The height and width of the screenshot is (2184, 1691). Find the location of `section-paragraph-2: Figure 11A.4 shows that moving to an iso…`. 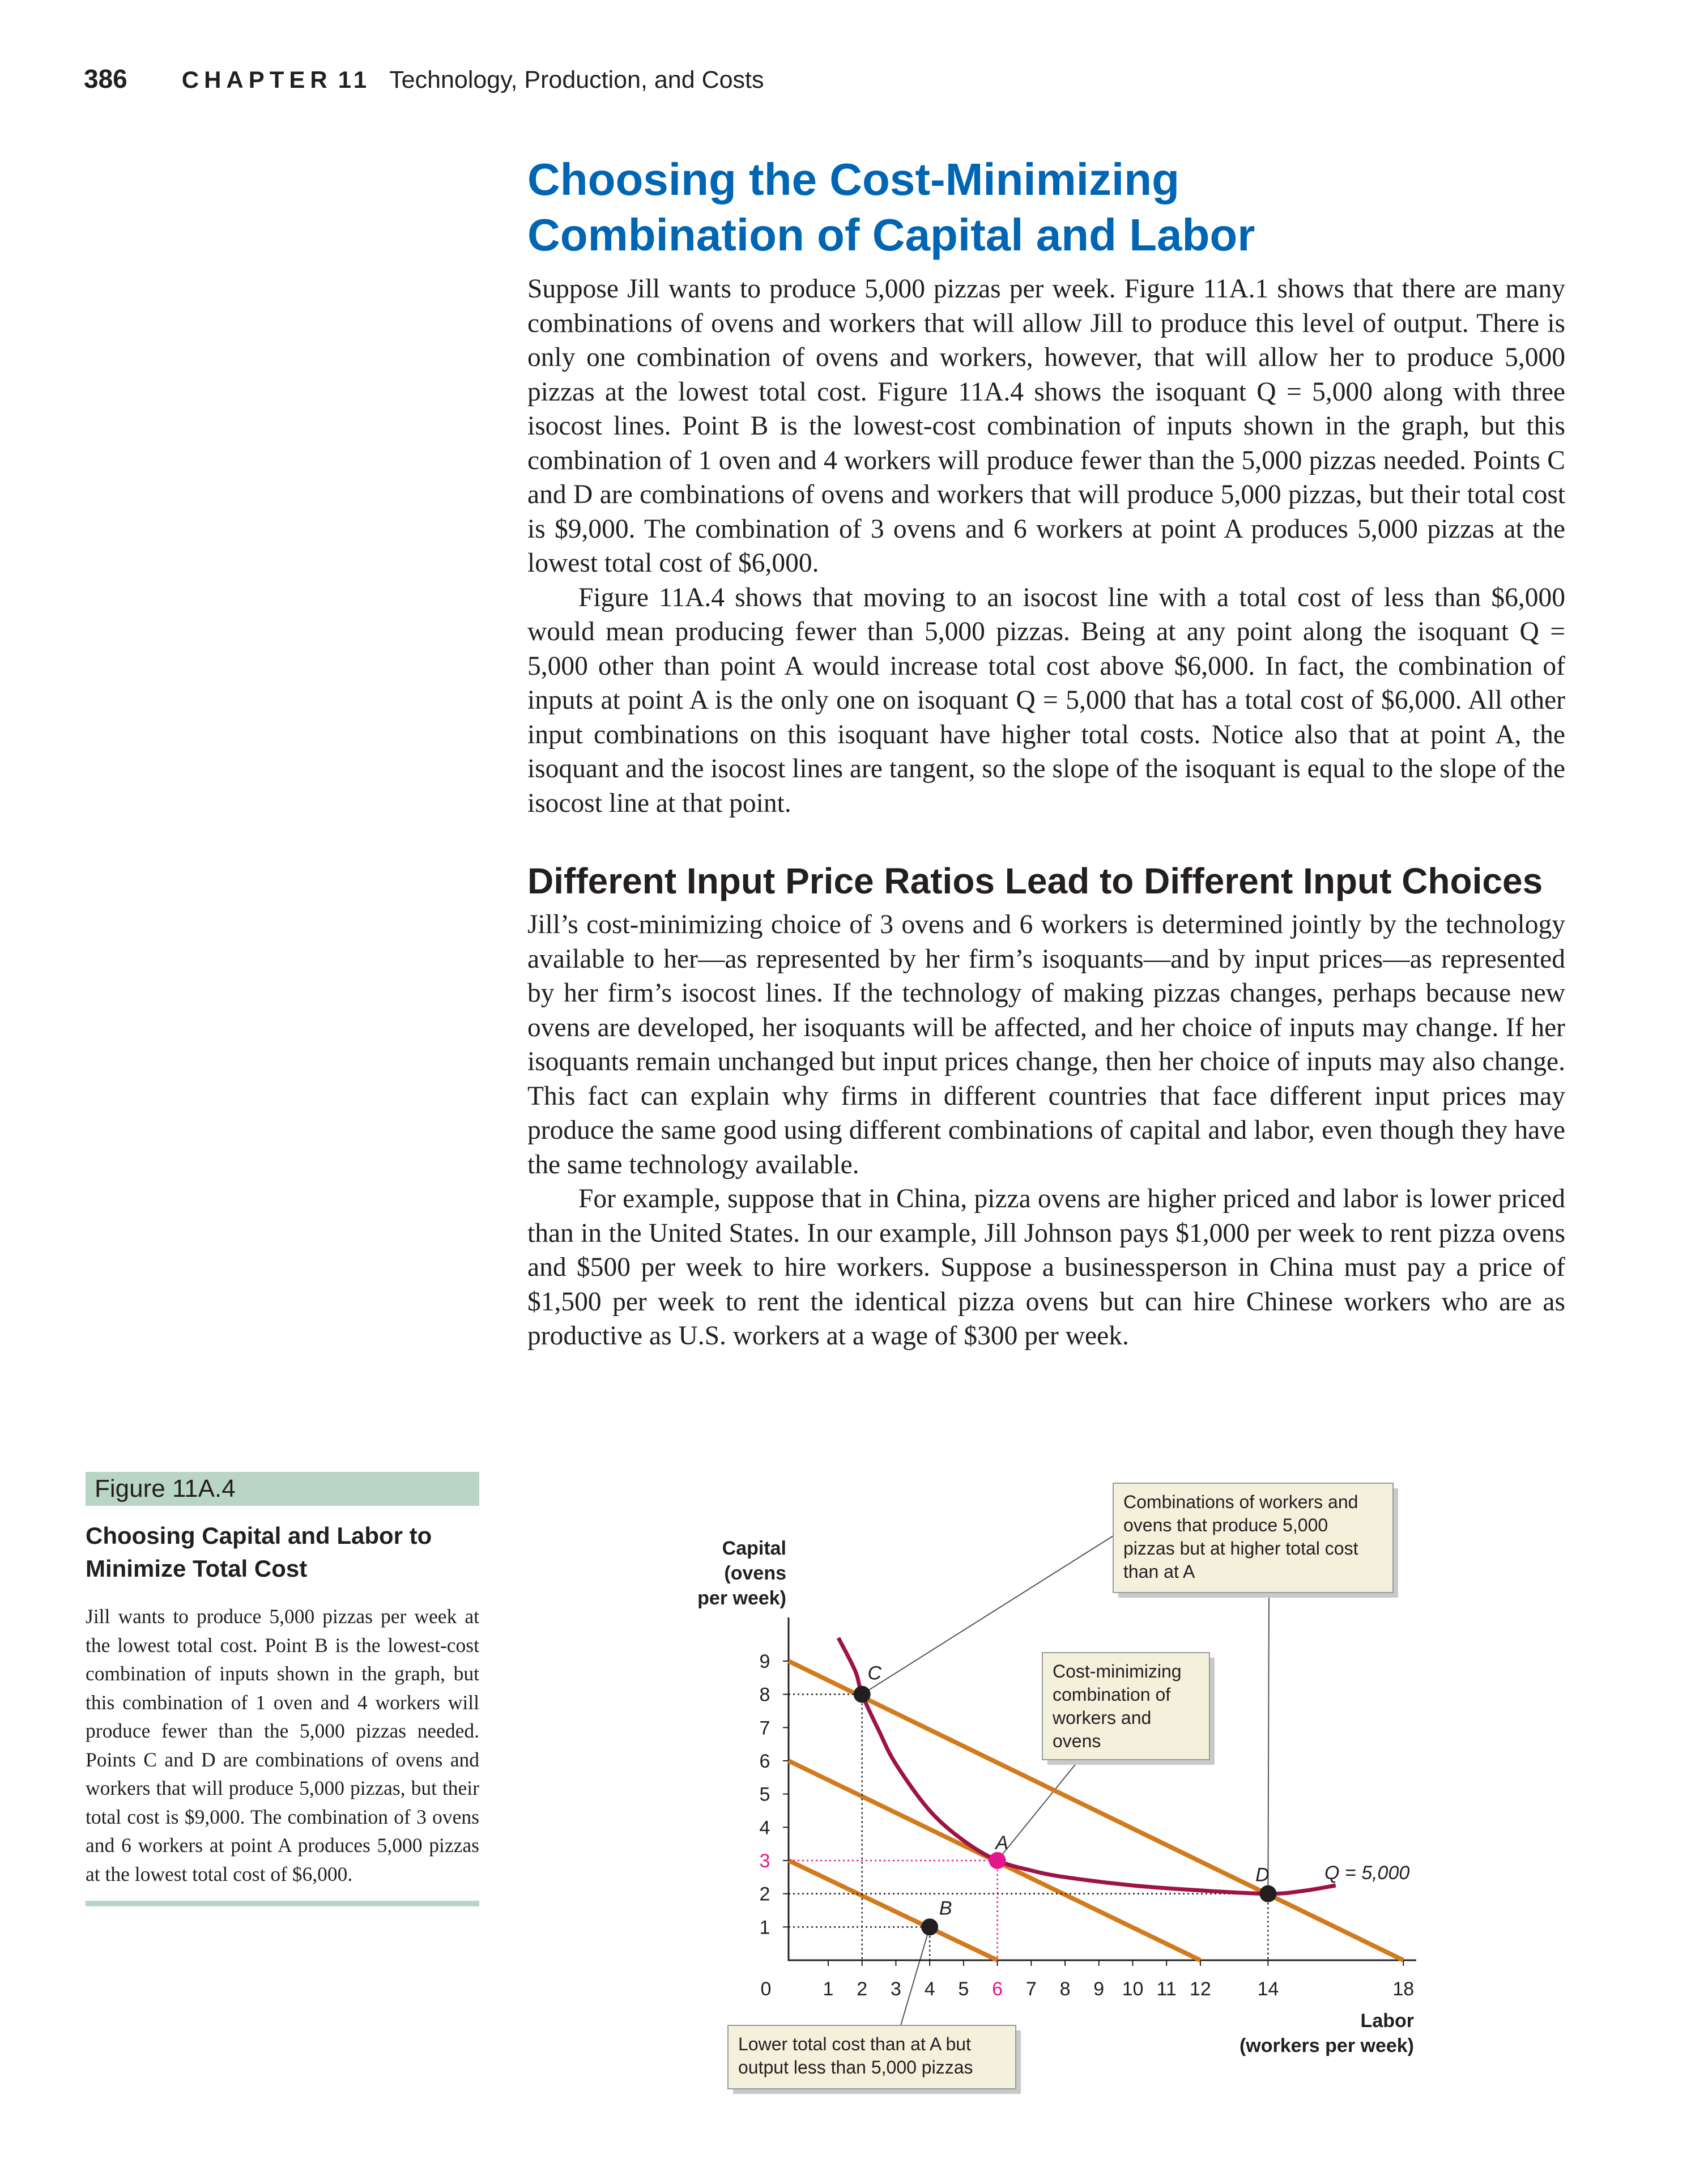

section-paragraph-2: Figure 11A.4 shows that moving to an iso… is located at coordinates (1046, 700).